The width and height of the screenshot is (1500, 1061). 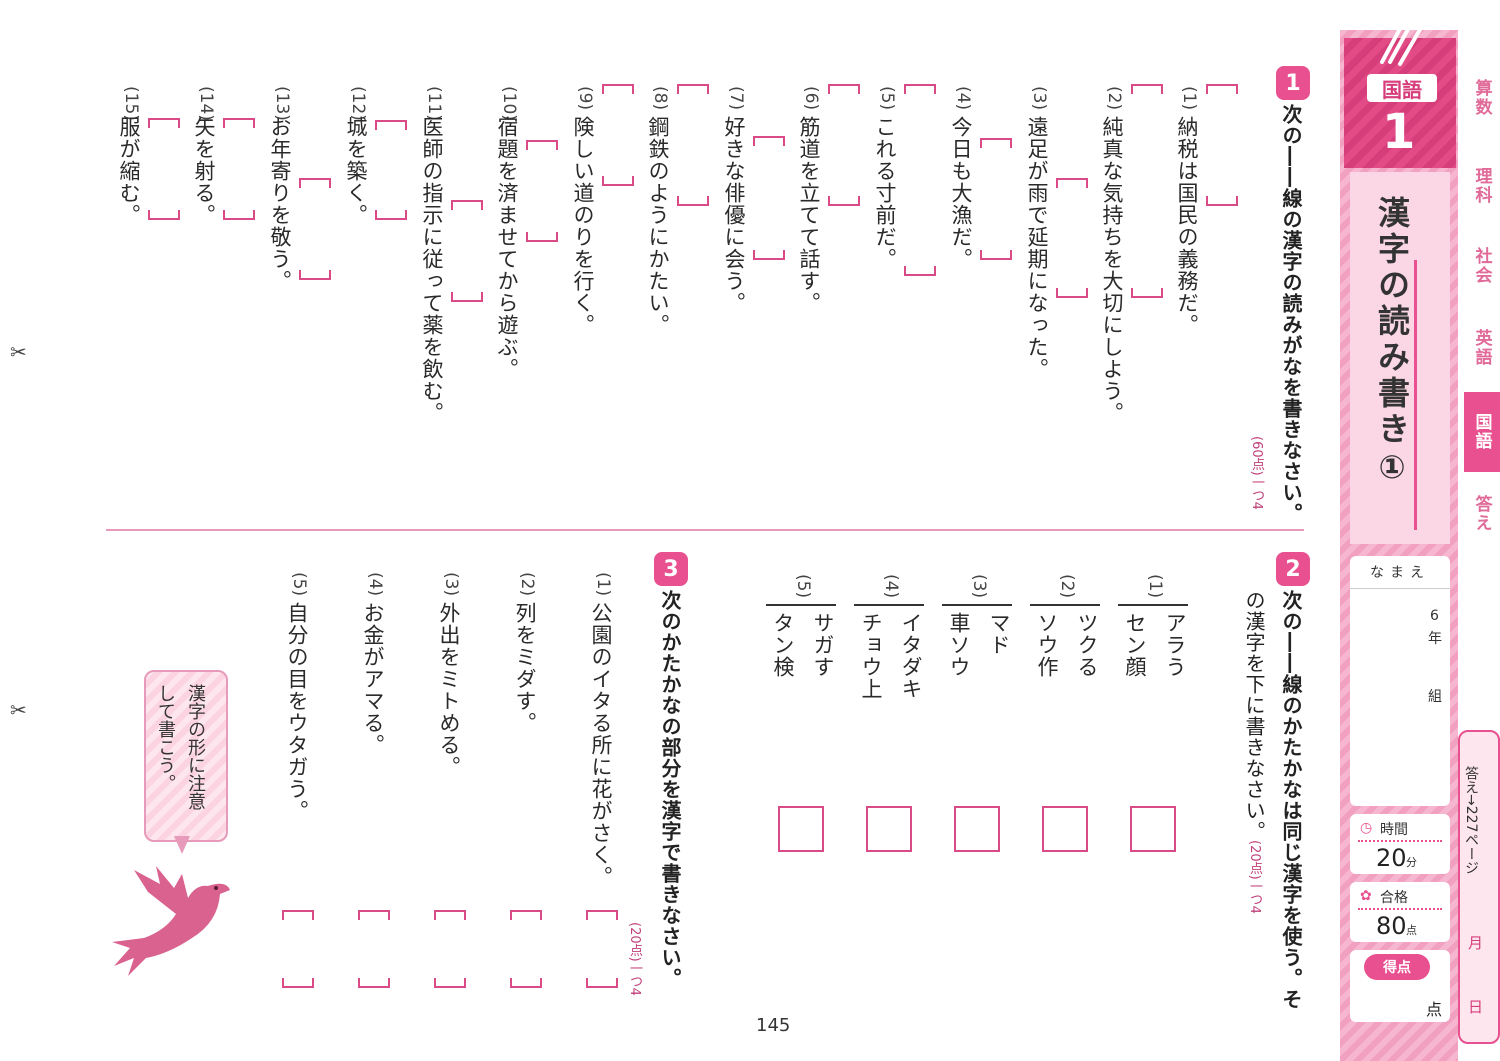 I want to click on q1-item-text: 納税は国民の義務だ。, so click(x=1187, y=226).